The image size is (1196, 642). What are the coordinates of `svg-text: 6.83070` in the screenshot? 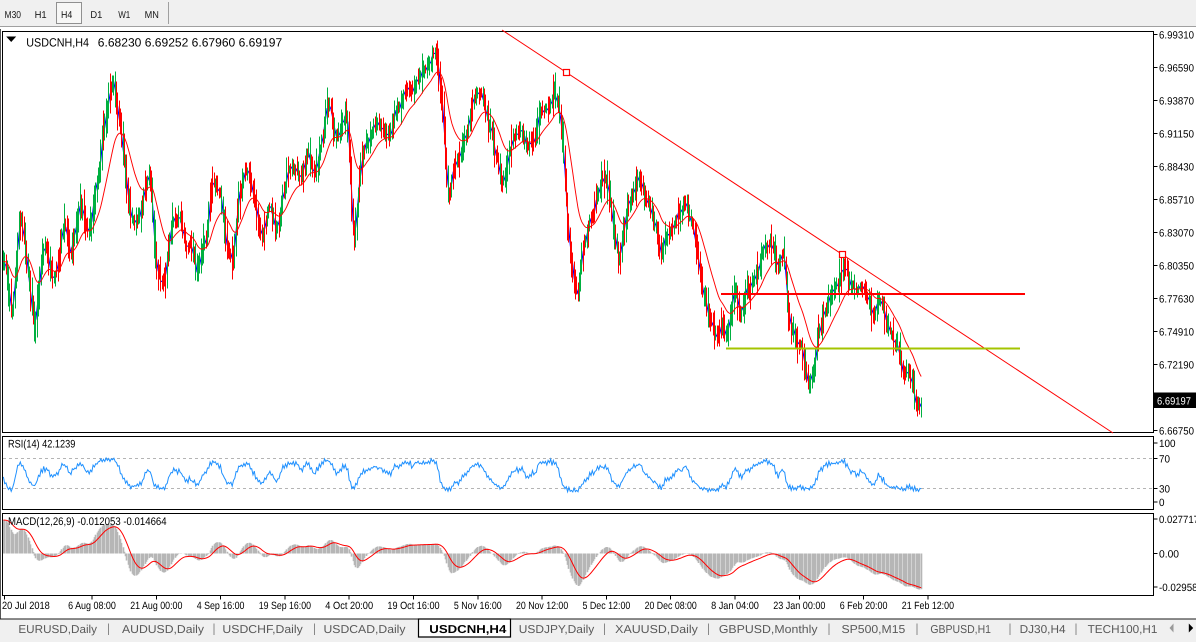 It's located at (1176, 233).